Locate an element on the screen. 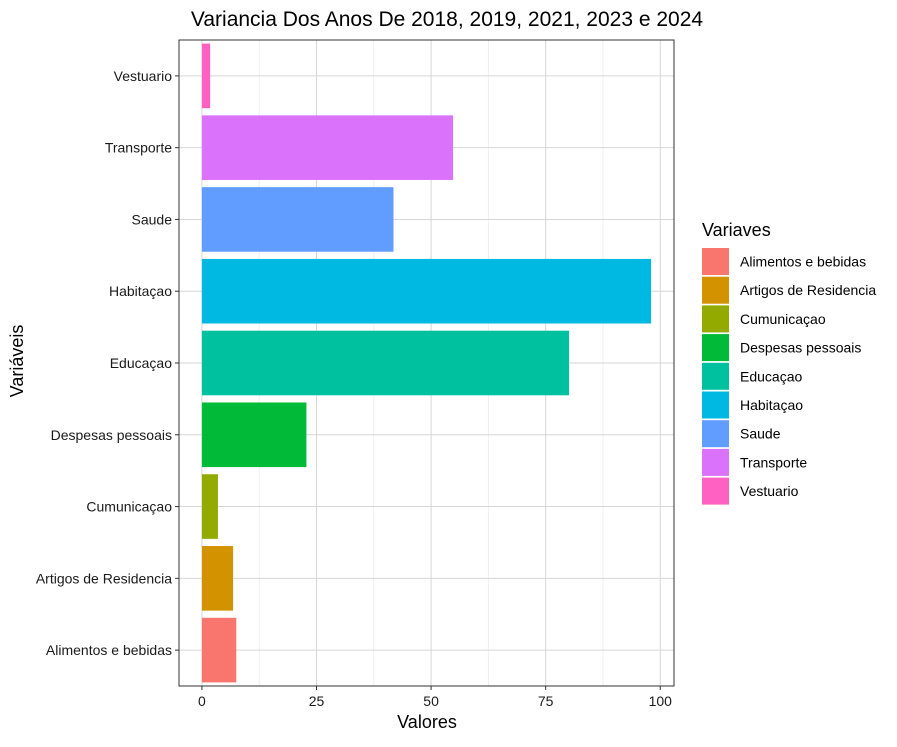 Image resolution: width=897 pixels, height=747 pixels. x-axis-ticks: 0 25 50 75 100 is located at coordinates (435, 697).